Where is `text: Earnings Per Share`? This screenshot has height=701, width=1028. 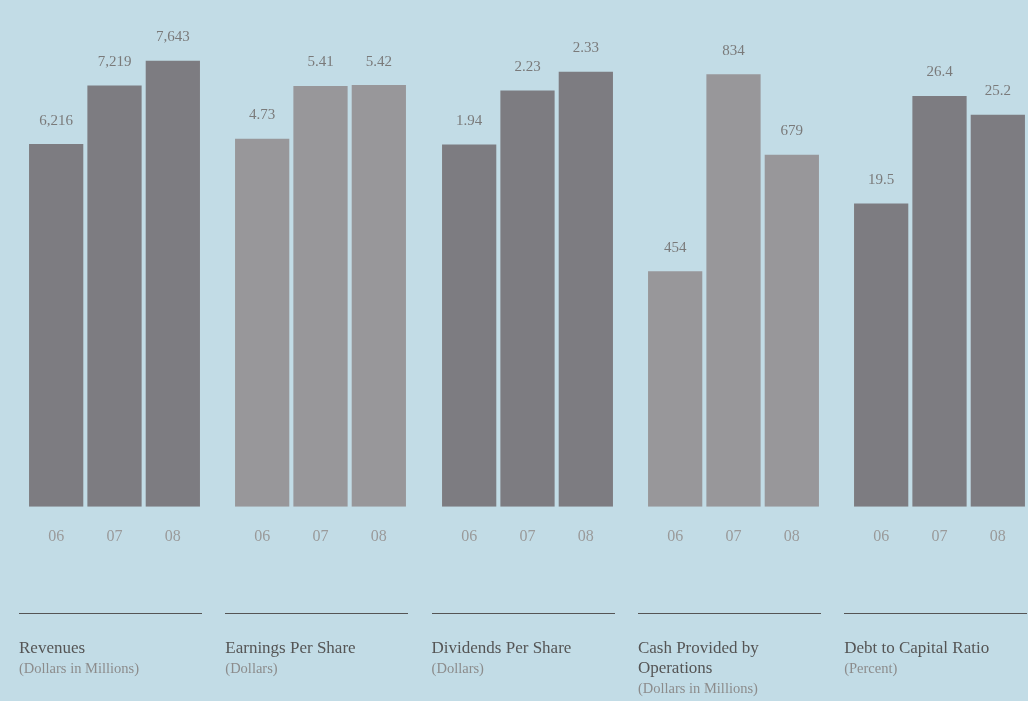 text: Earnings Per Share is located at coordinates (291, 648).